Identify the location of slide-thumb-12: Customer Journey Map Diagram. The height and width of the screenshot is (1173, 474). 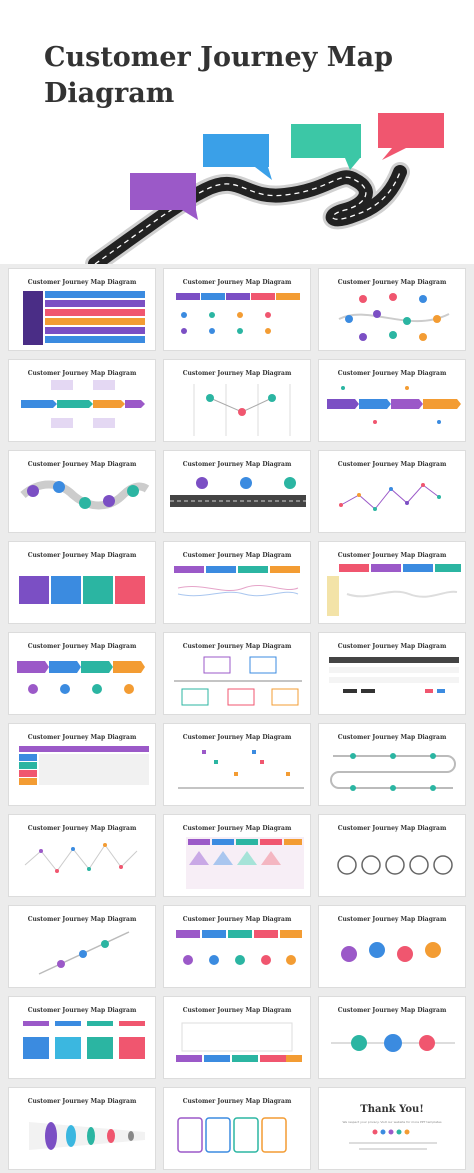
(392, 582).